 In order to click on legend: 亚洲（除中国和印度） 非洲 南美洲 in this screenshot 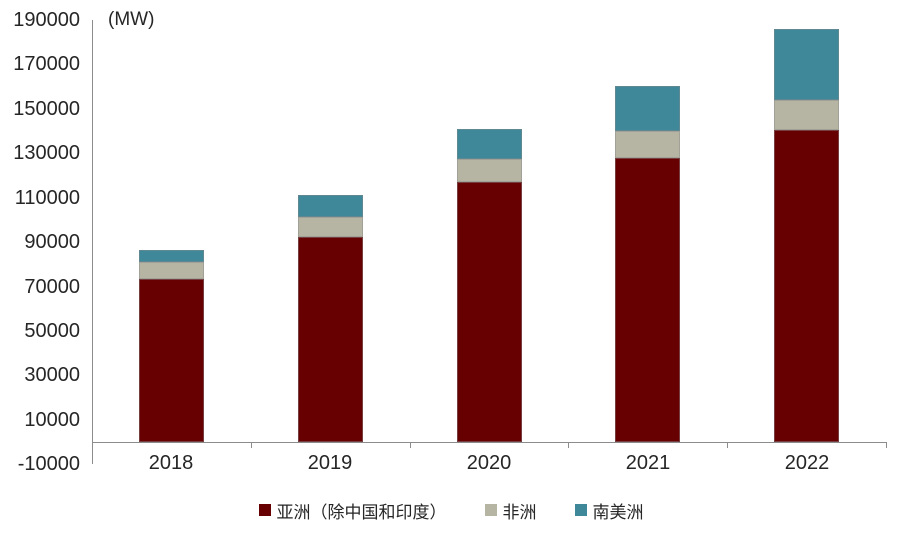, I will do `click(451, 510)`.